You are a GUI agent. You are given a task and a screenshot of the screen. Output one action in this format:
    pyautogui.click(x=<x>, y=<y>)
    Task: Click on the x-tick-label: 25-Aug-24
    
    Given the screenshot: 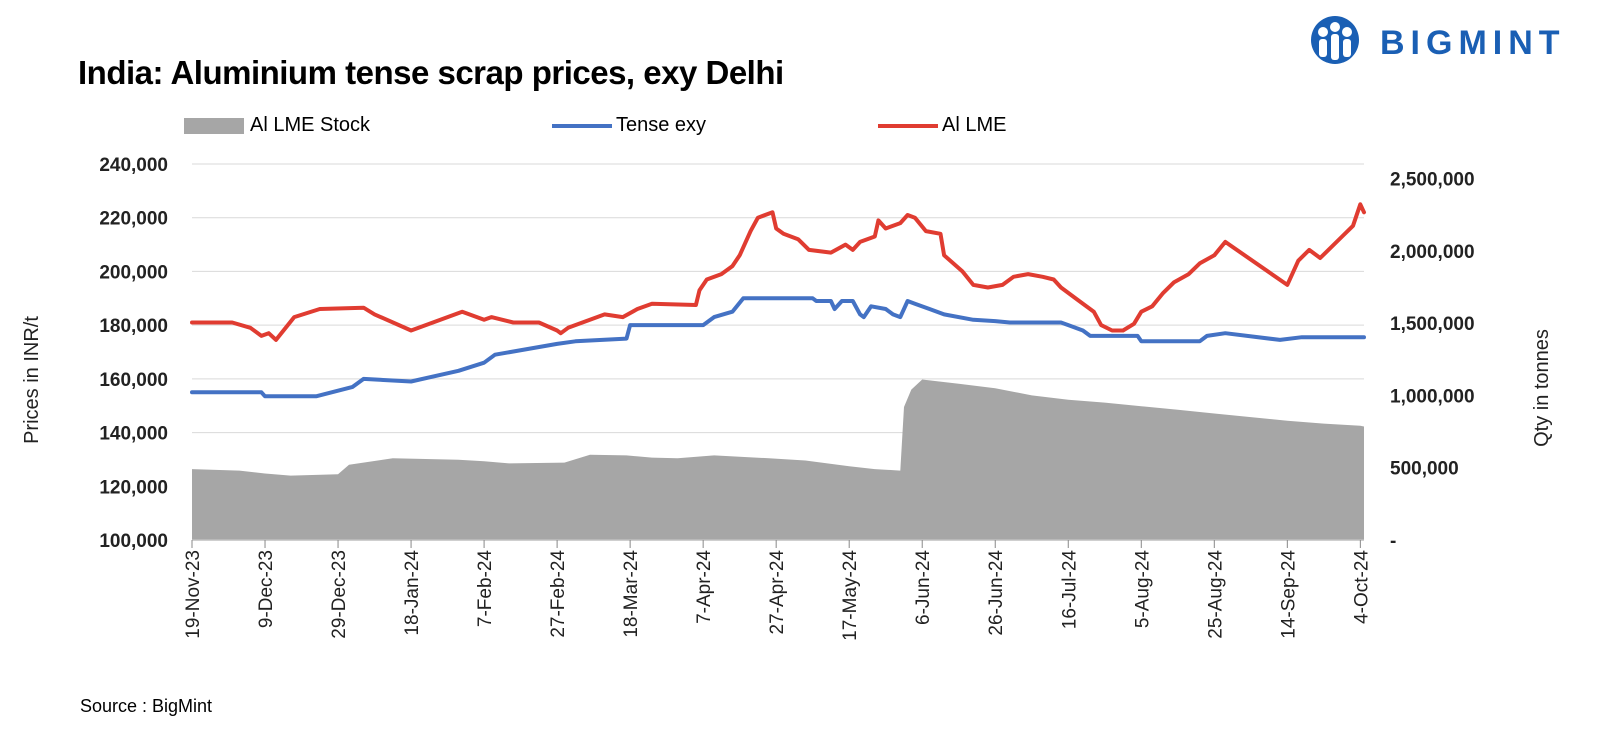 What is the action you would take?
    pyautogui.click(x=1215, y=594)
    